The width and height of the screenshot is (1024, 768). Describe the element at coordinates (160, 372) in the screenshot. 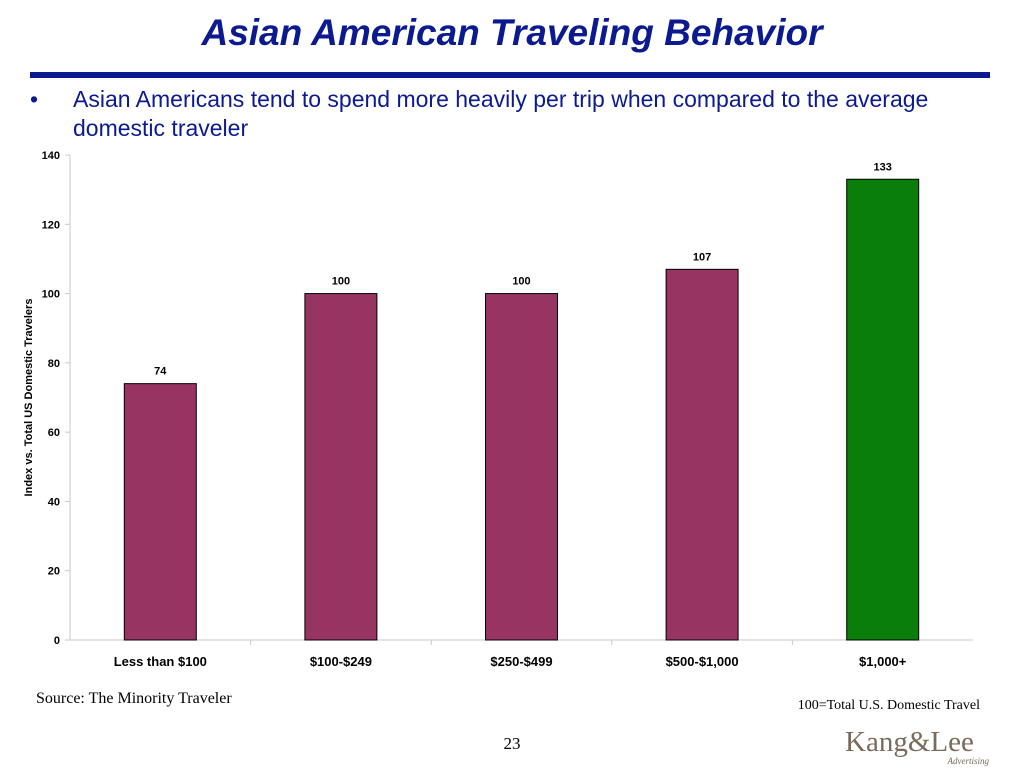

I see `data-label: 74` at that location.